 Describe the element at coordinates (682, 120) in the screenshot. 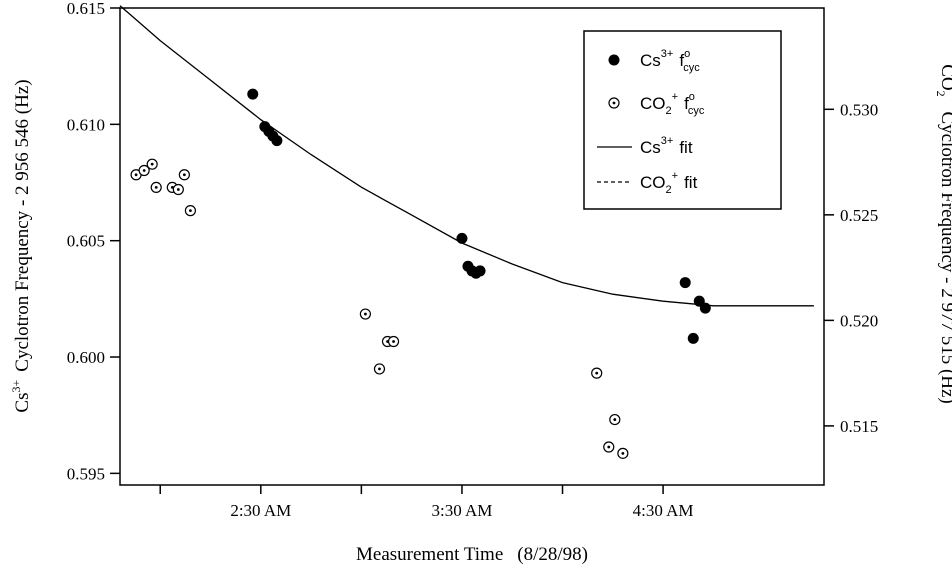

I see `legend: Cs3+ fo cyc CO2+ fo cyc Cs3+ fit CO2+ fit` at that location.